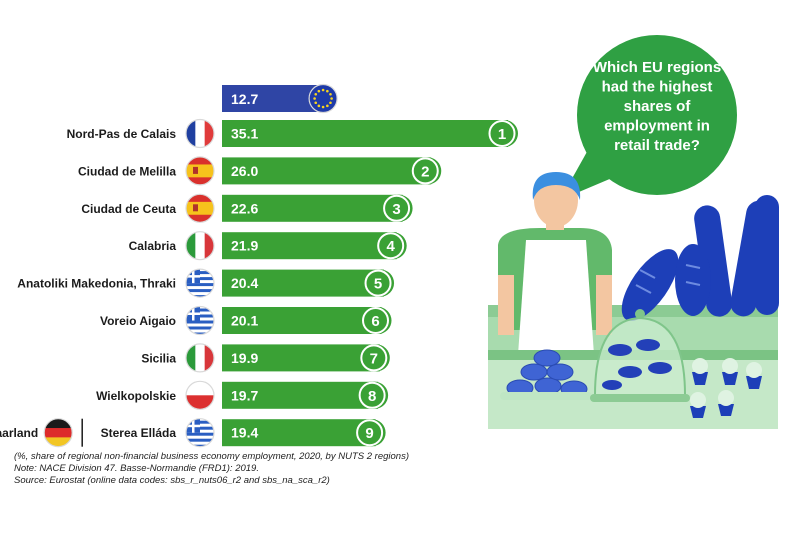  I want to click on bar-row: 21.9 4 Calabria, so click(268, 246).